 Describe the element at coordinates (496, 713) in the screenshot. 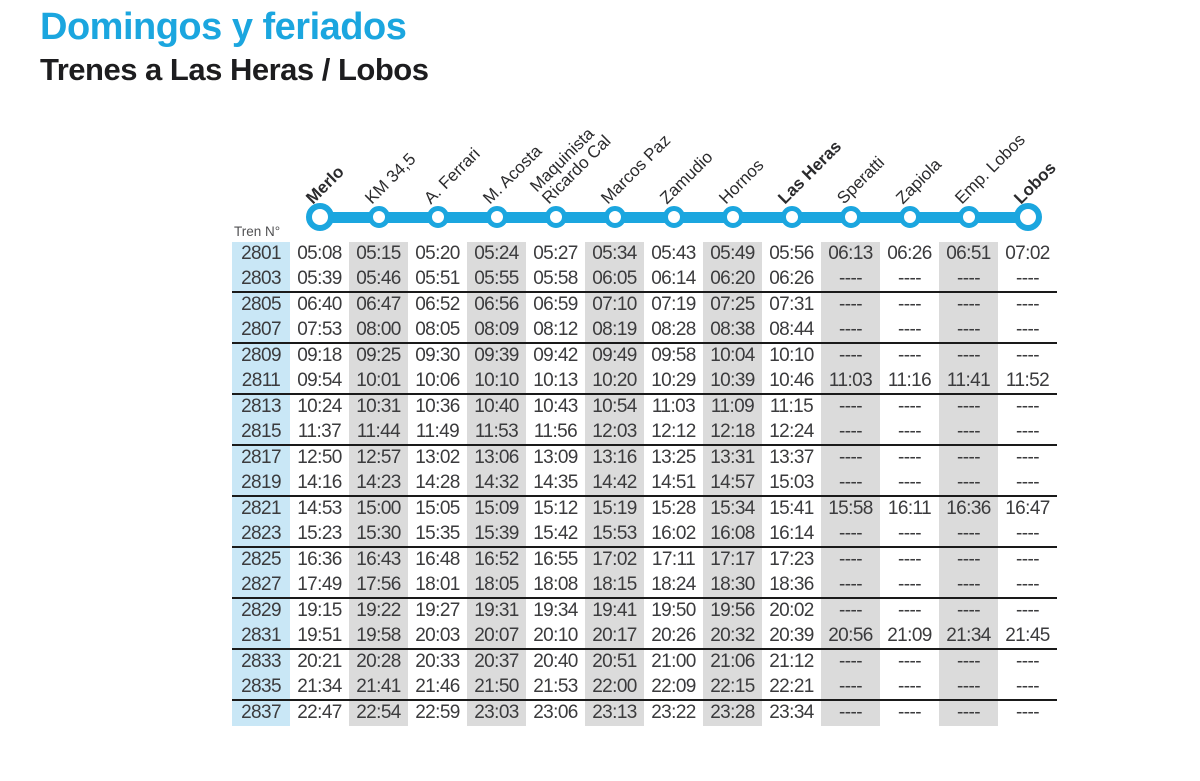

I see `time-cell: 23:03` at that location.